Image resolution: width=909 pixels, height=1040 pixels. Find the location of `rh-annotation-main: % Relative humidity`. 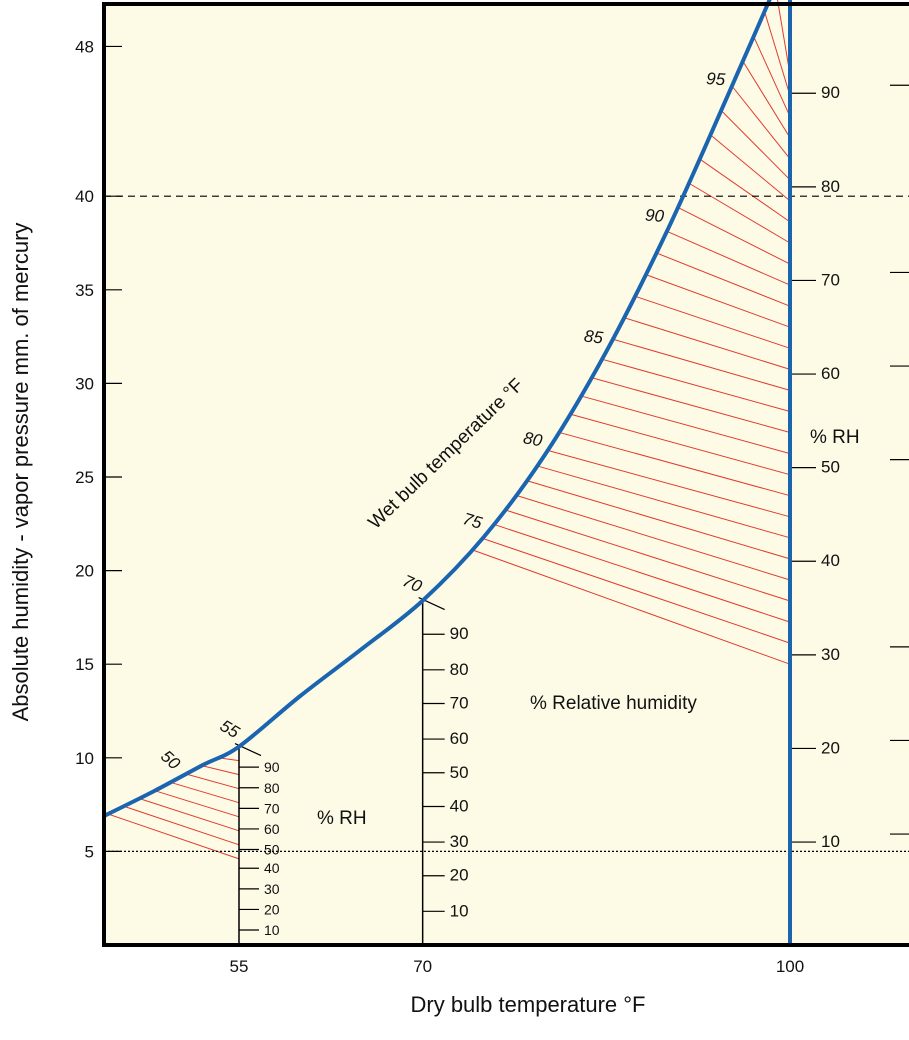

rh-annotation-main: % Relative humidity is located at coordinates (613, 703).